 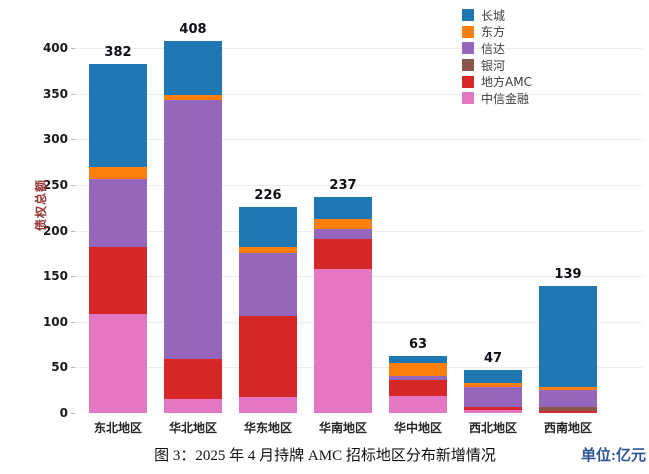 What do you see at coordinates (193, 29) in the screenshot?
I see `bar-total-label: 408` at bounding box center [193, 29].